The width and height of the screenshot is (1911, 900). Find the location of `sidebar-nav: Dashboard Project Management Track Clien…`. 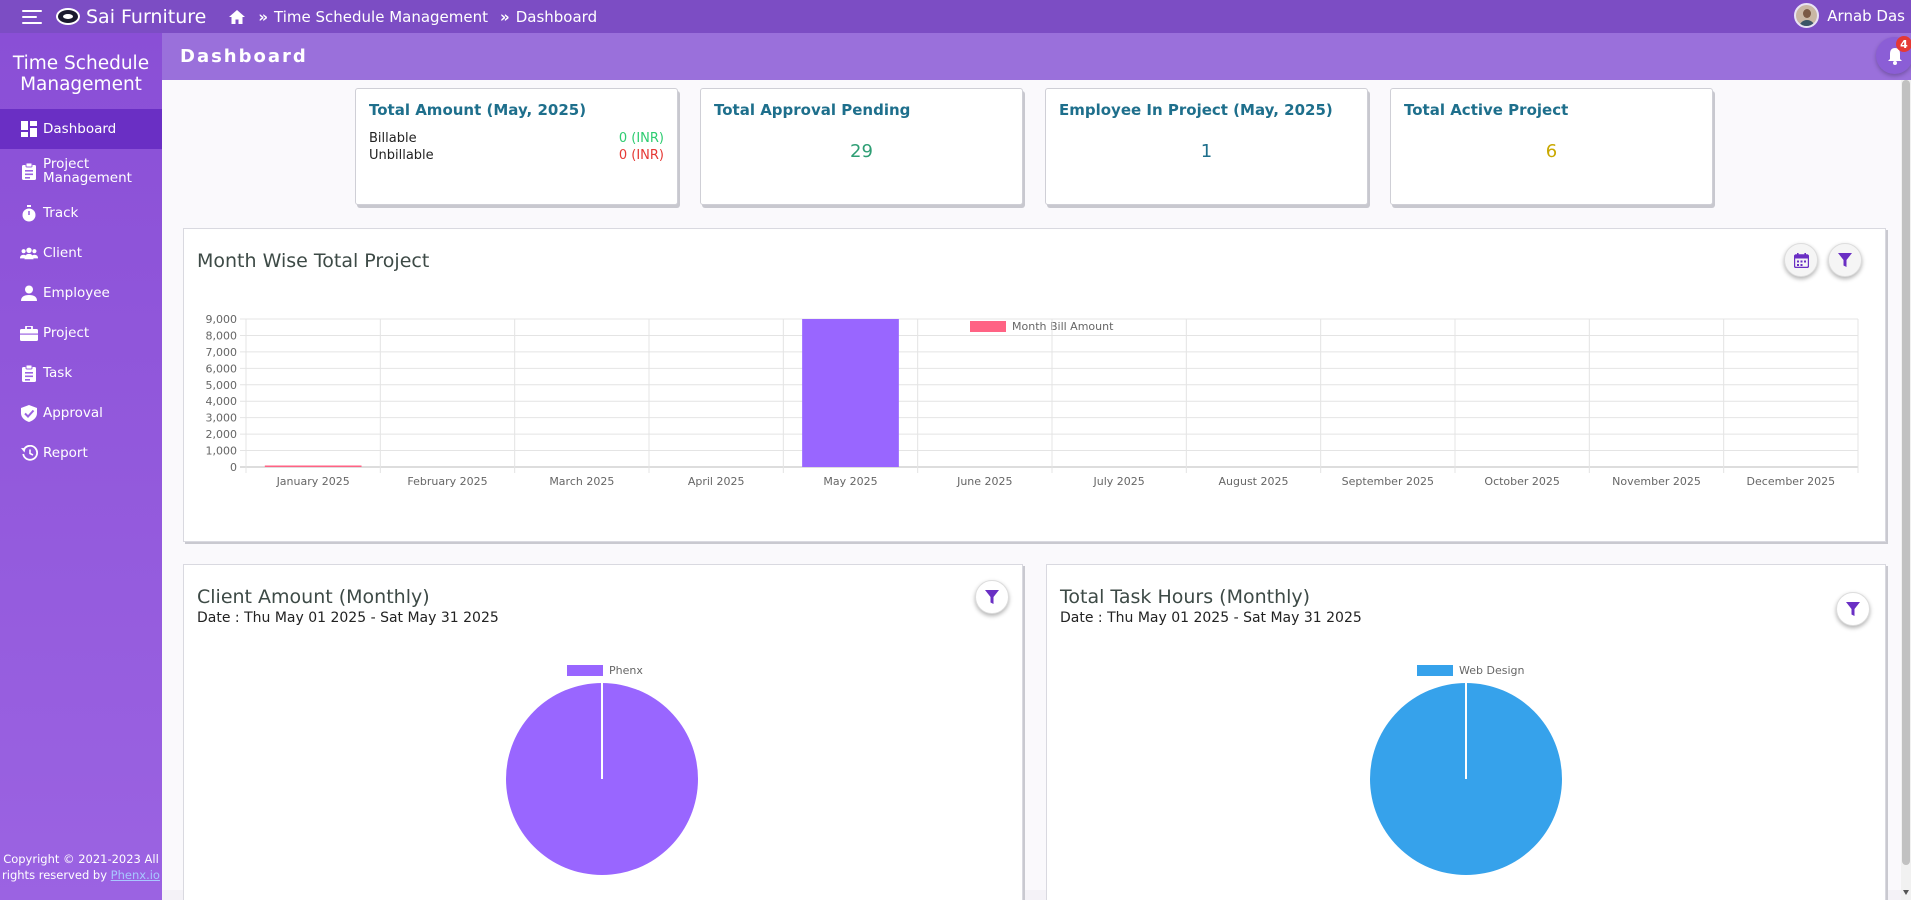

sidebar-nav: Dashboard Project Management Track Clien… is located at coordinates (81, 291).